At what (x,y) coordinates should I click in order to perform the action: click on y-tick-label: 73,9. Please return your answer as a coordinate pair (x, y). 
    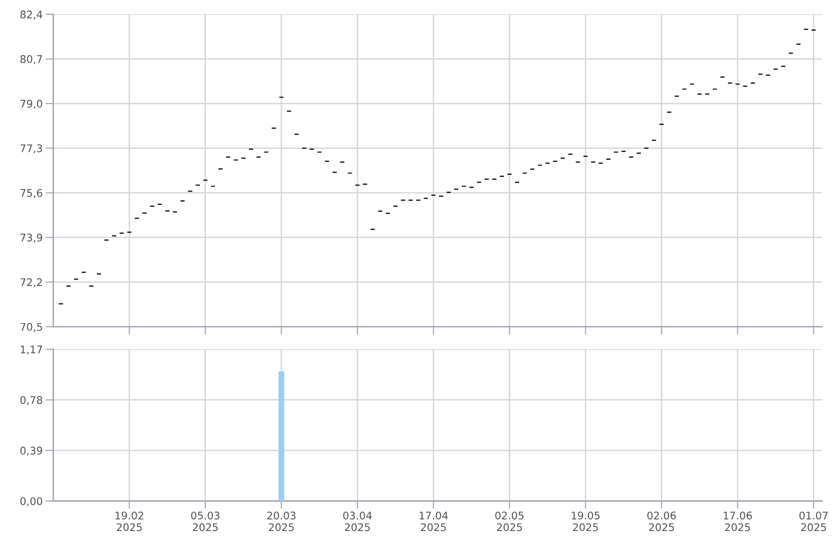
    Looking at the image, I should click on (31, 238).